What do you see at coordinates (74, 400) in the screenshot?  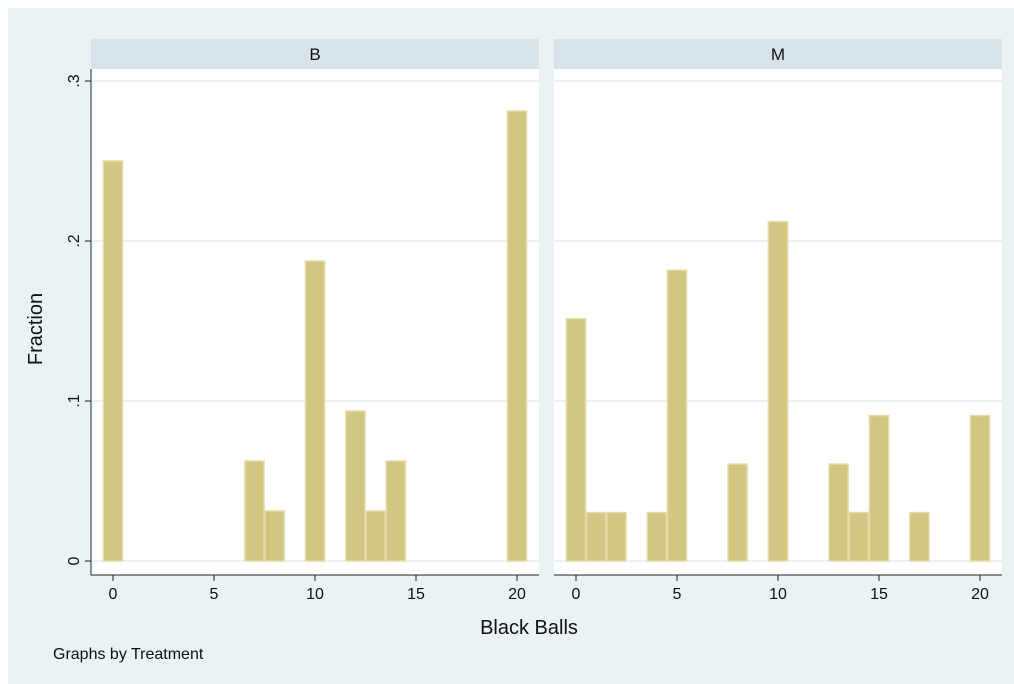 I see `y-tick-label: .1` at bounding box center [74, 400].